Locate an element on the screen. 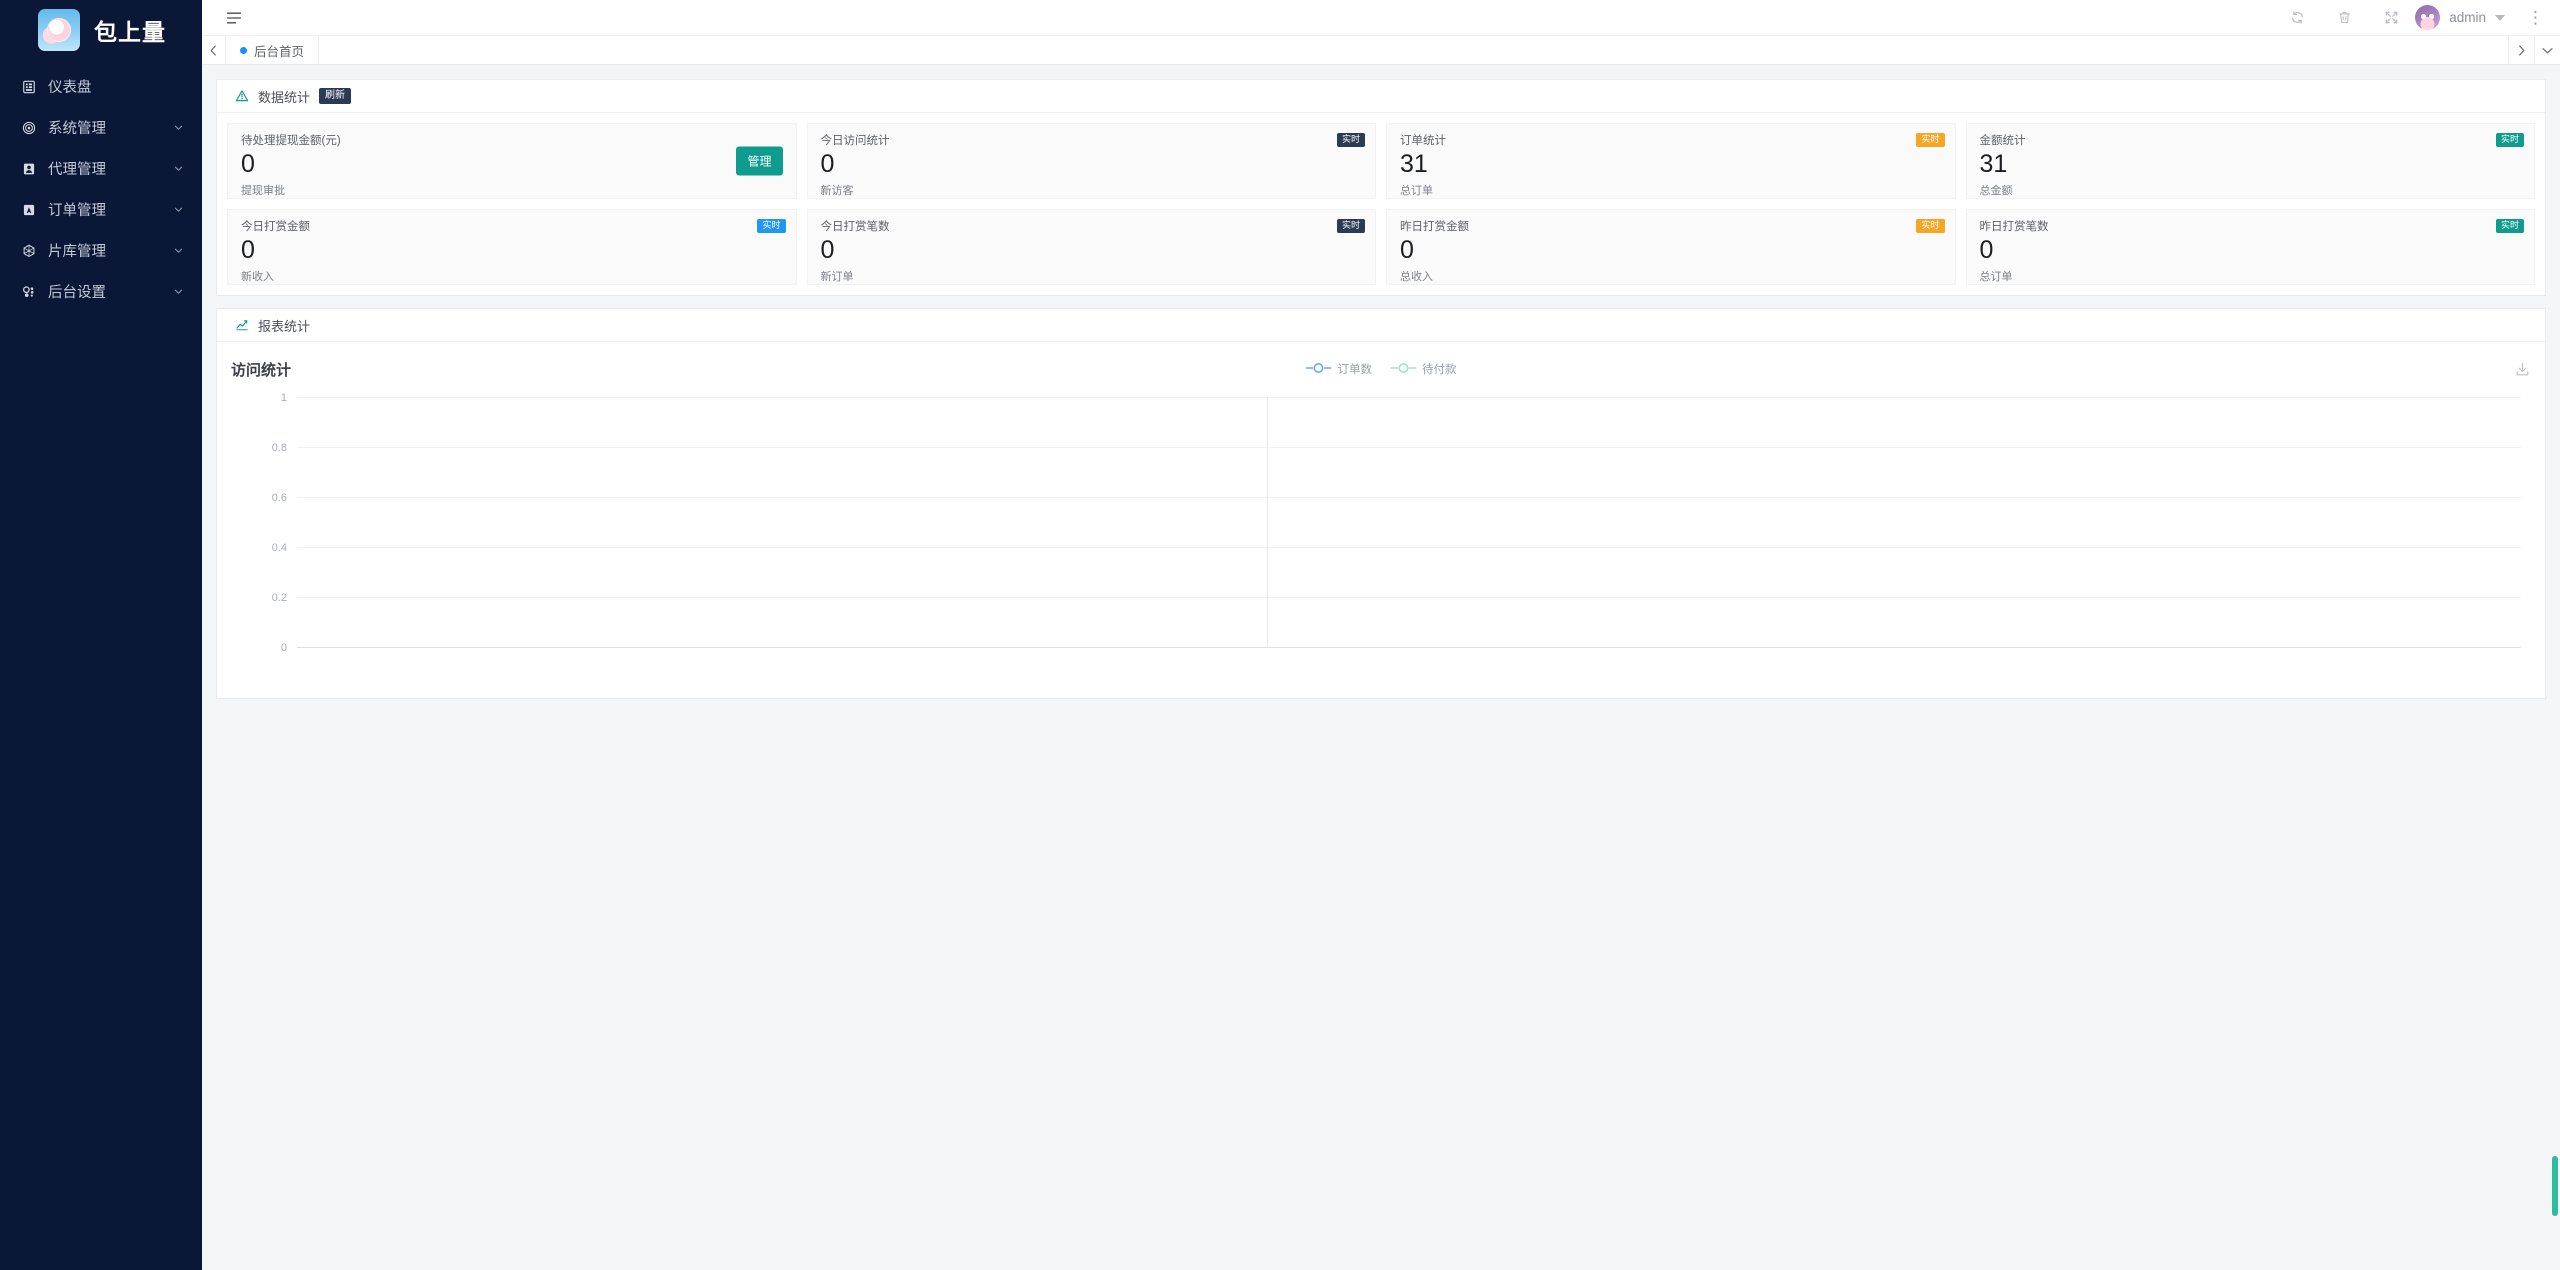 The image size is (2560, 1270). sidebar-item-order: 订单管理 is located at coordinates (101, 209).